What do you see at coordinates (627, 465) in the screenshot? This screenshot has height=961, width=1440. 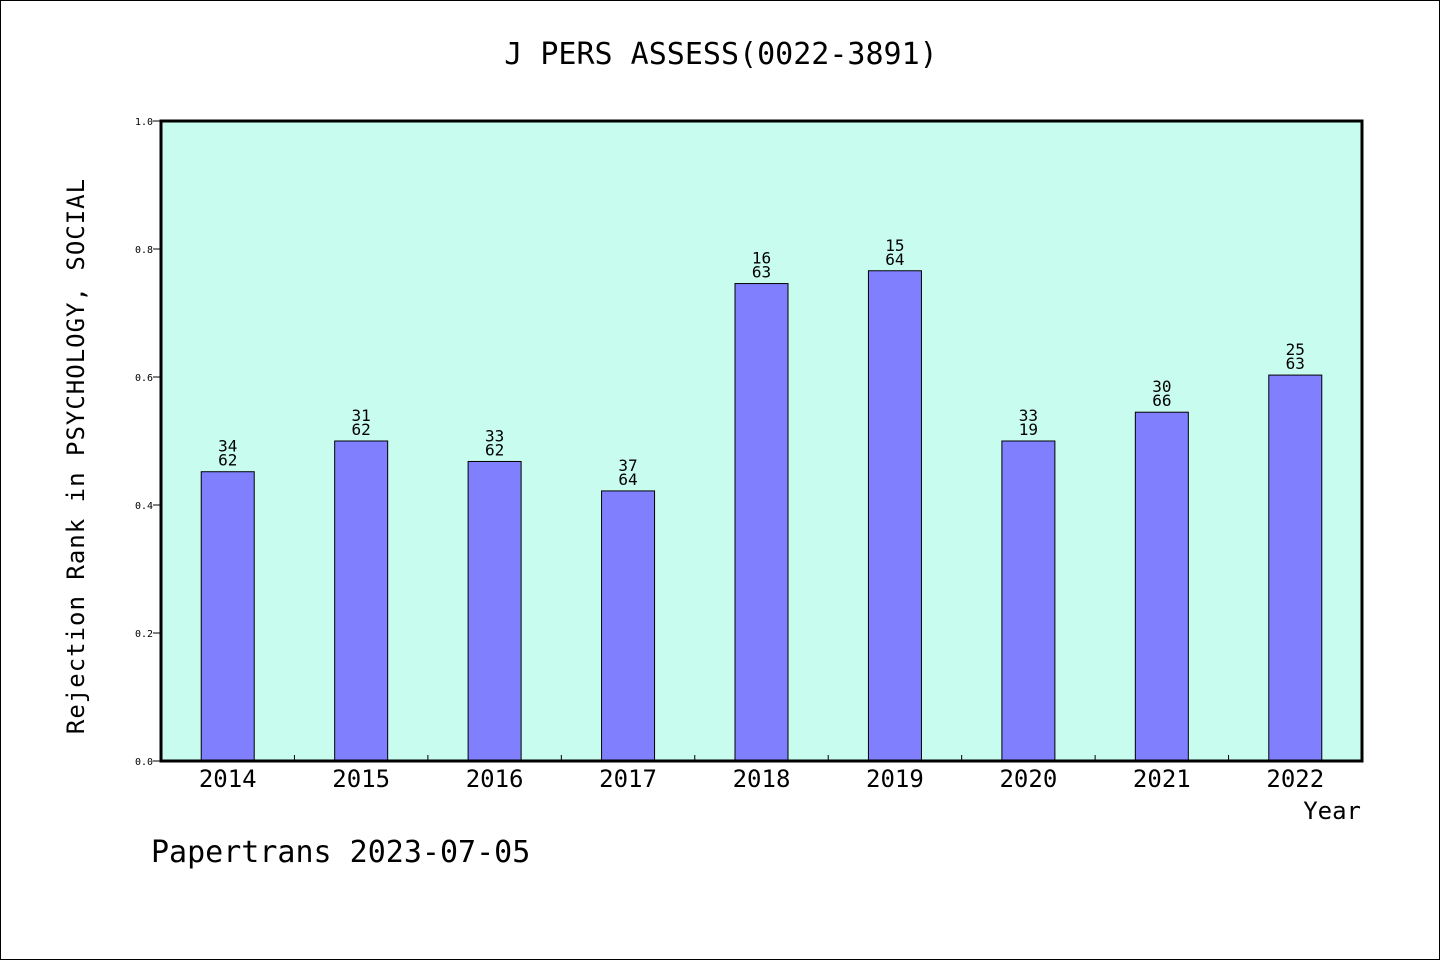 I see `bar-label-top: 37` at bounding box center [627, 465].